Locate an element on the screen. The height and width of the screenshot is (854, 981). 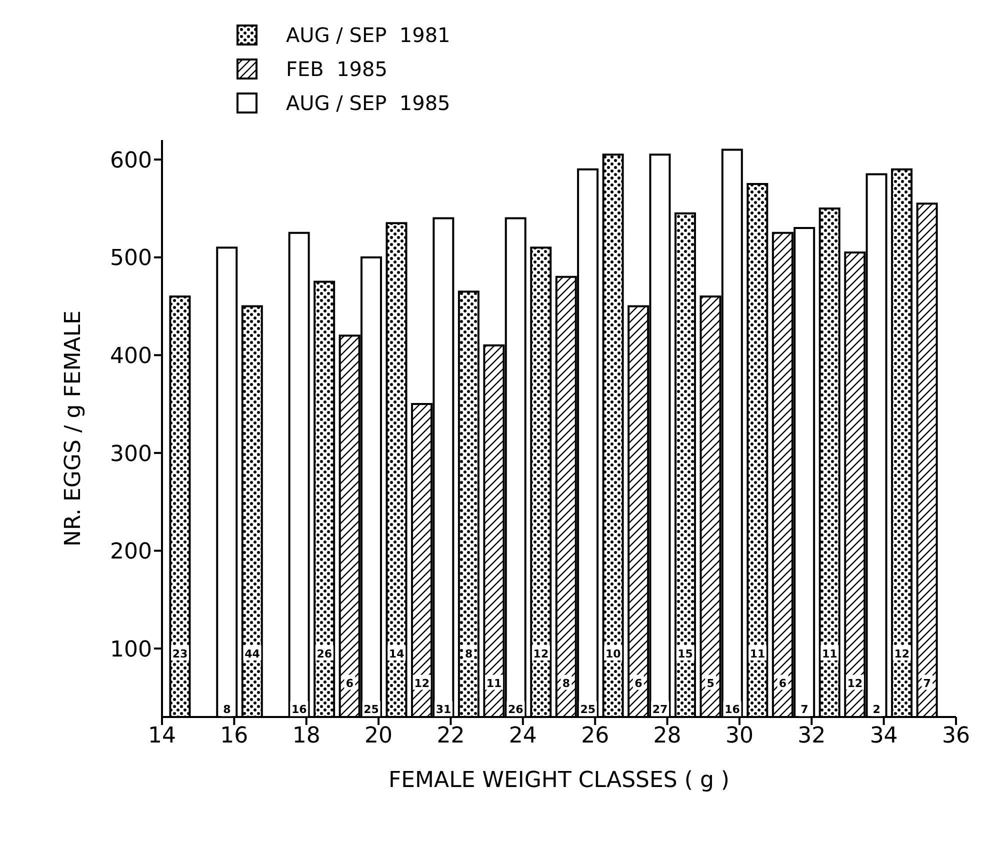
x-tick-label: 32 is located at coordinates (812, 736).